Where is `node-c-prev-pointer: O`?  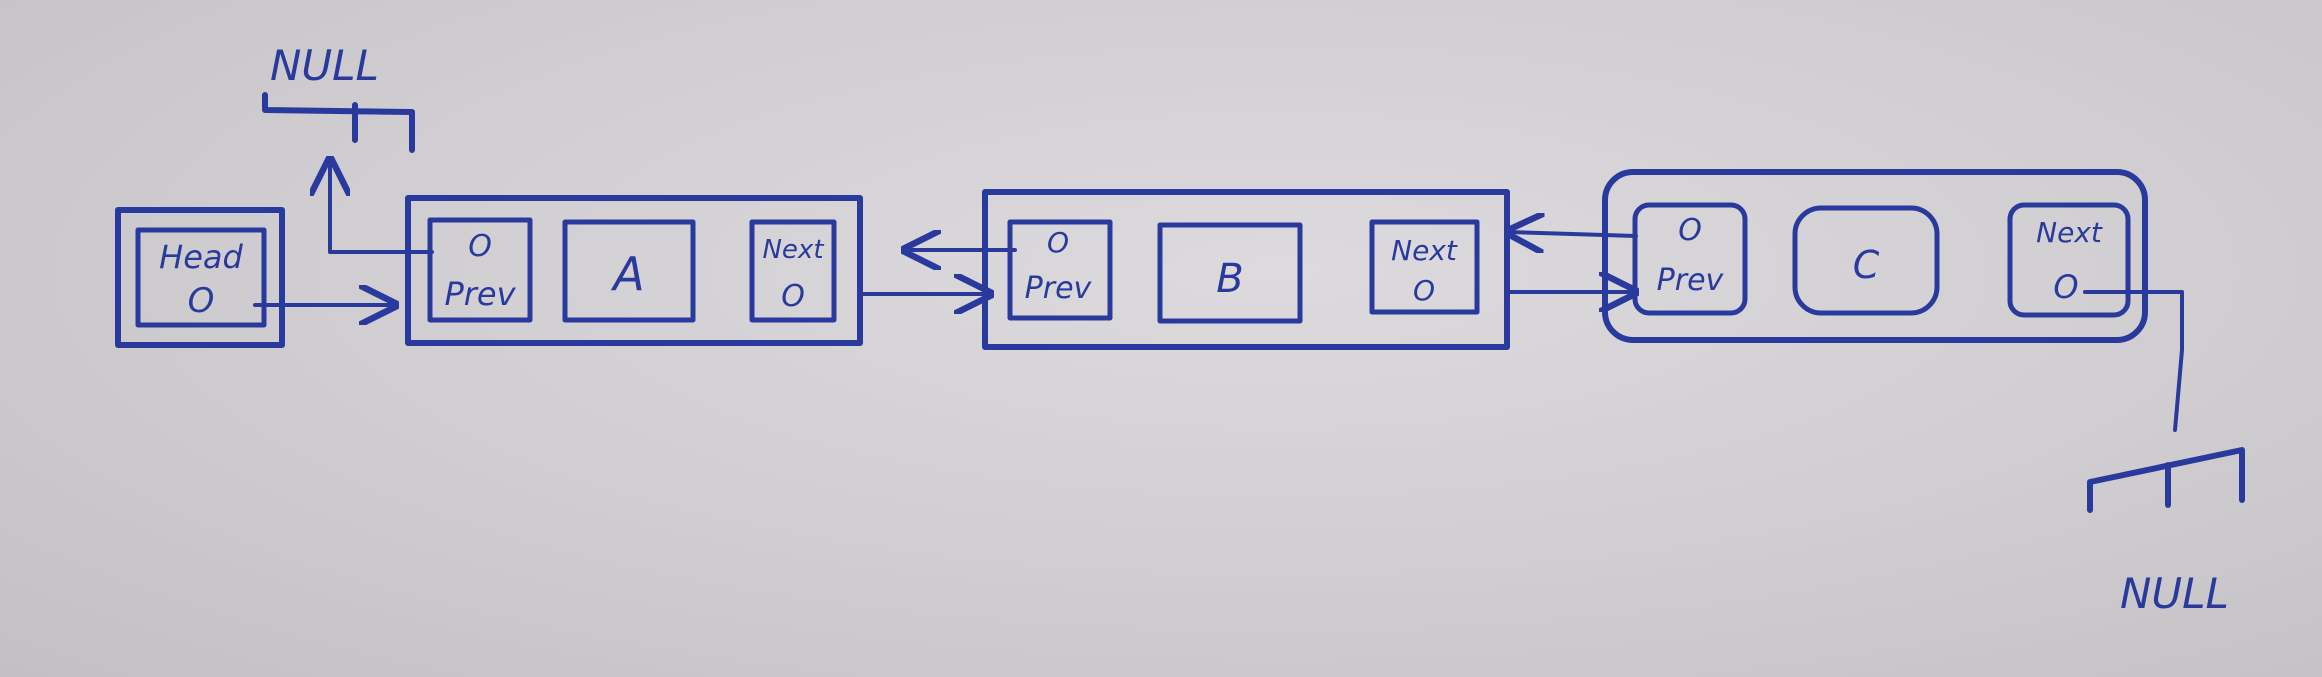 node-c-prev-pointer: O is located at coordinates (1690, 230).